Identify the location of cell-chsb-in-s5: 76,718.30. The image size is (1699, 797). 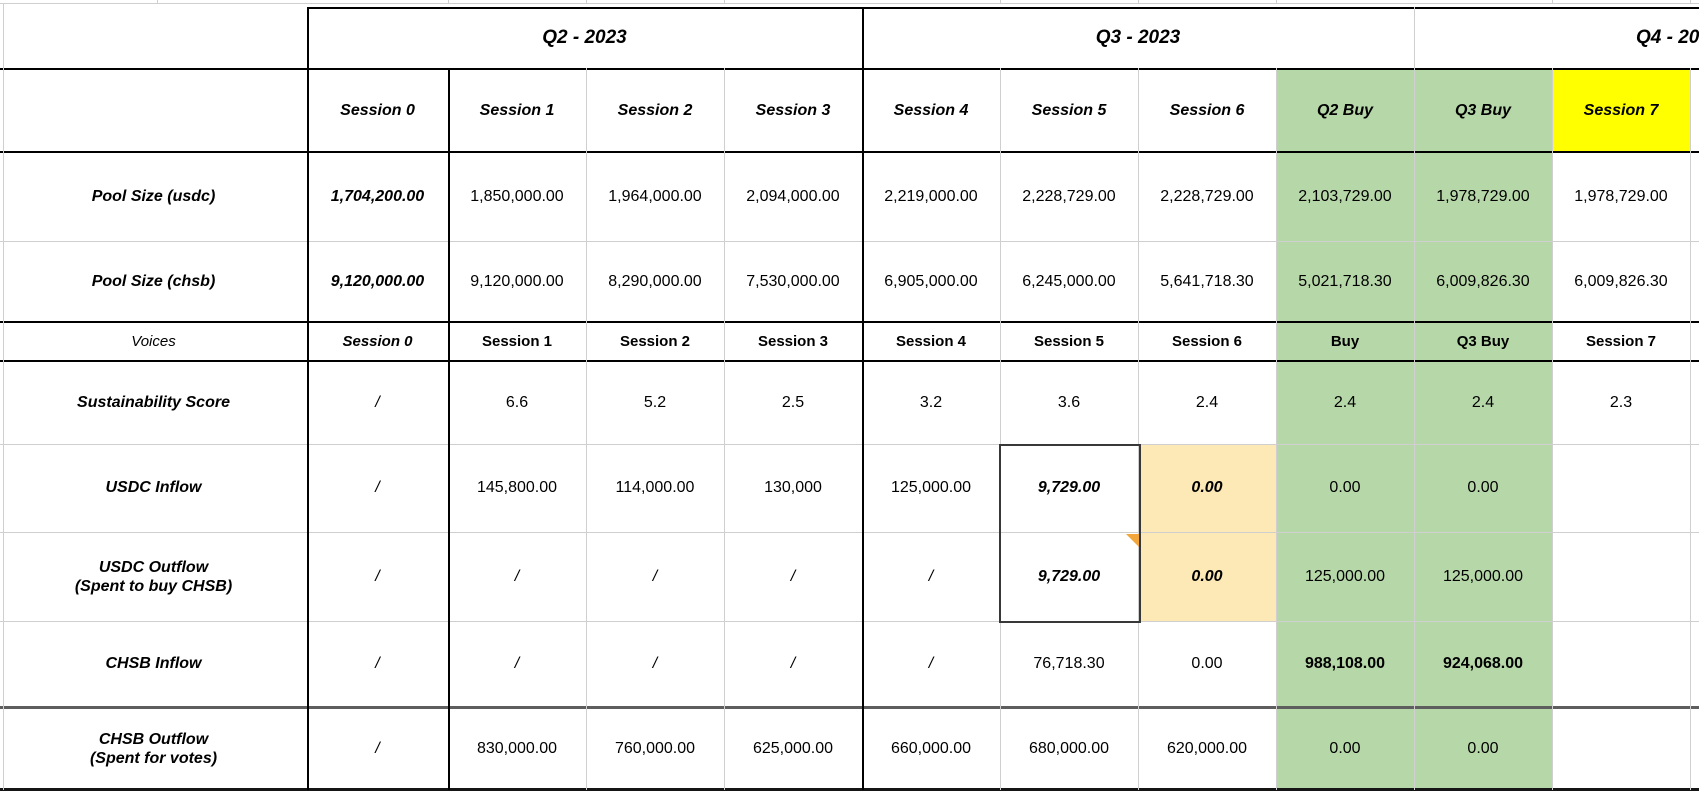
(1069, 663).